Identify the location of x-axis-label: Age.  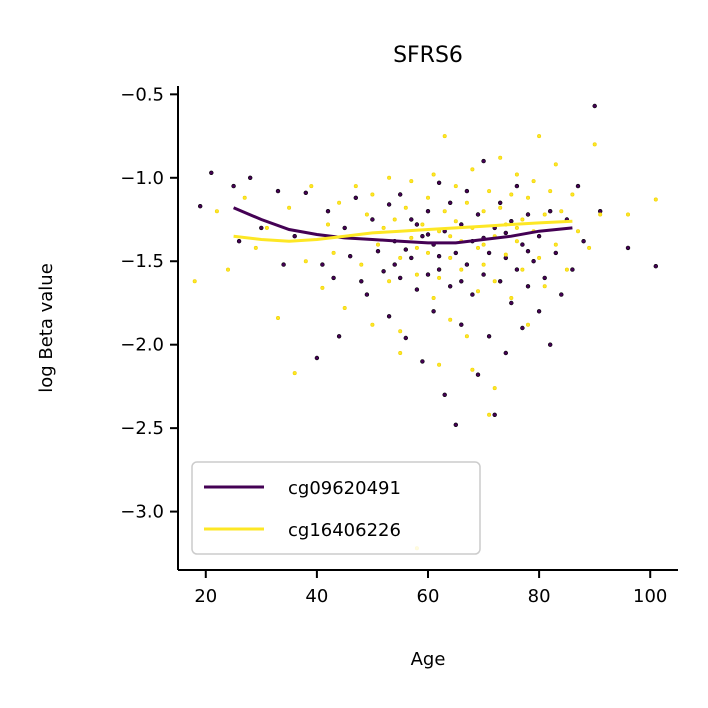
(428, 659).